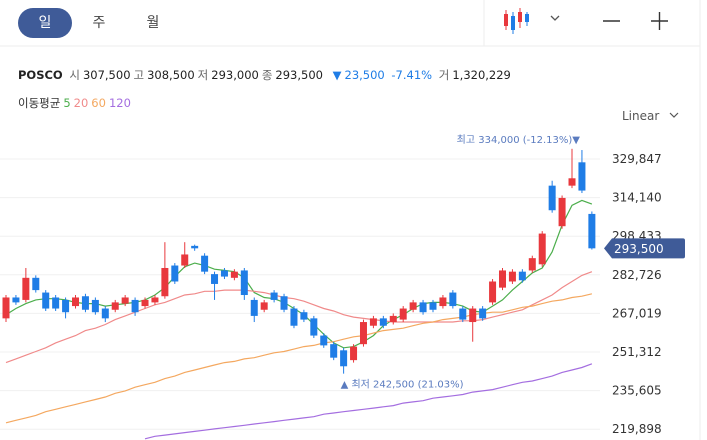  Describe the element at coordinates (674, 115) in the screenshot. I see `scale-chevron` at that location.